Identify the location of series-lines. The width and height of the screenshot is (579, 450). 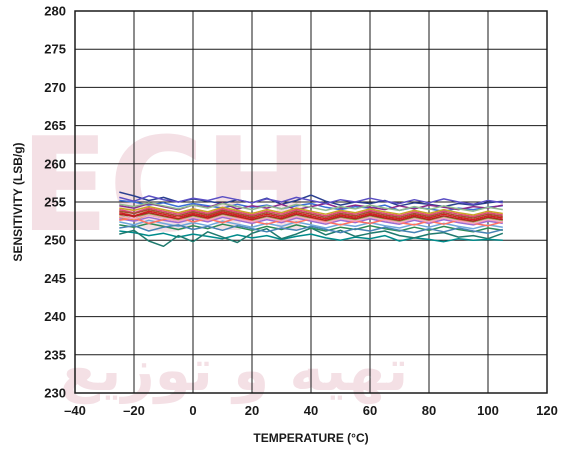
(311, 219).